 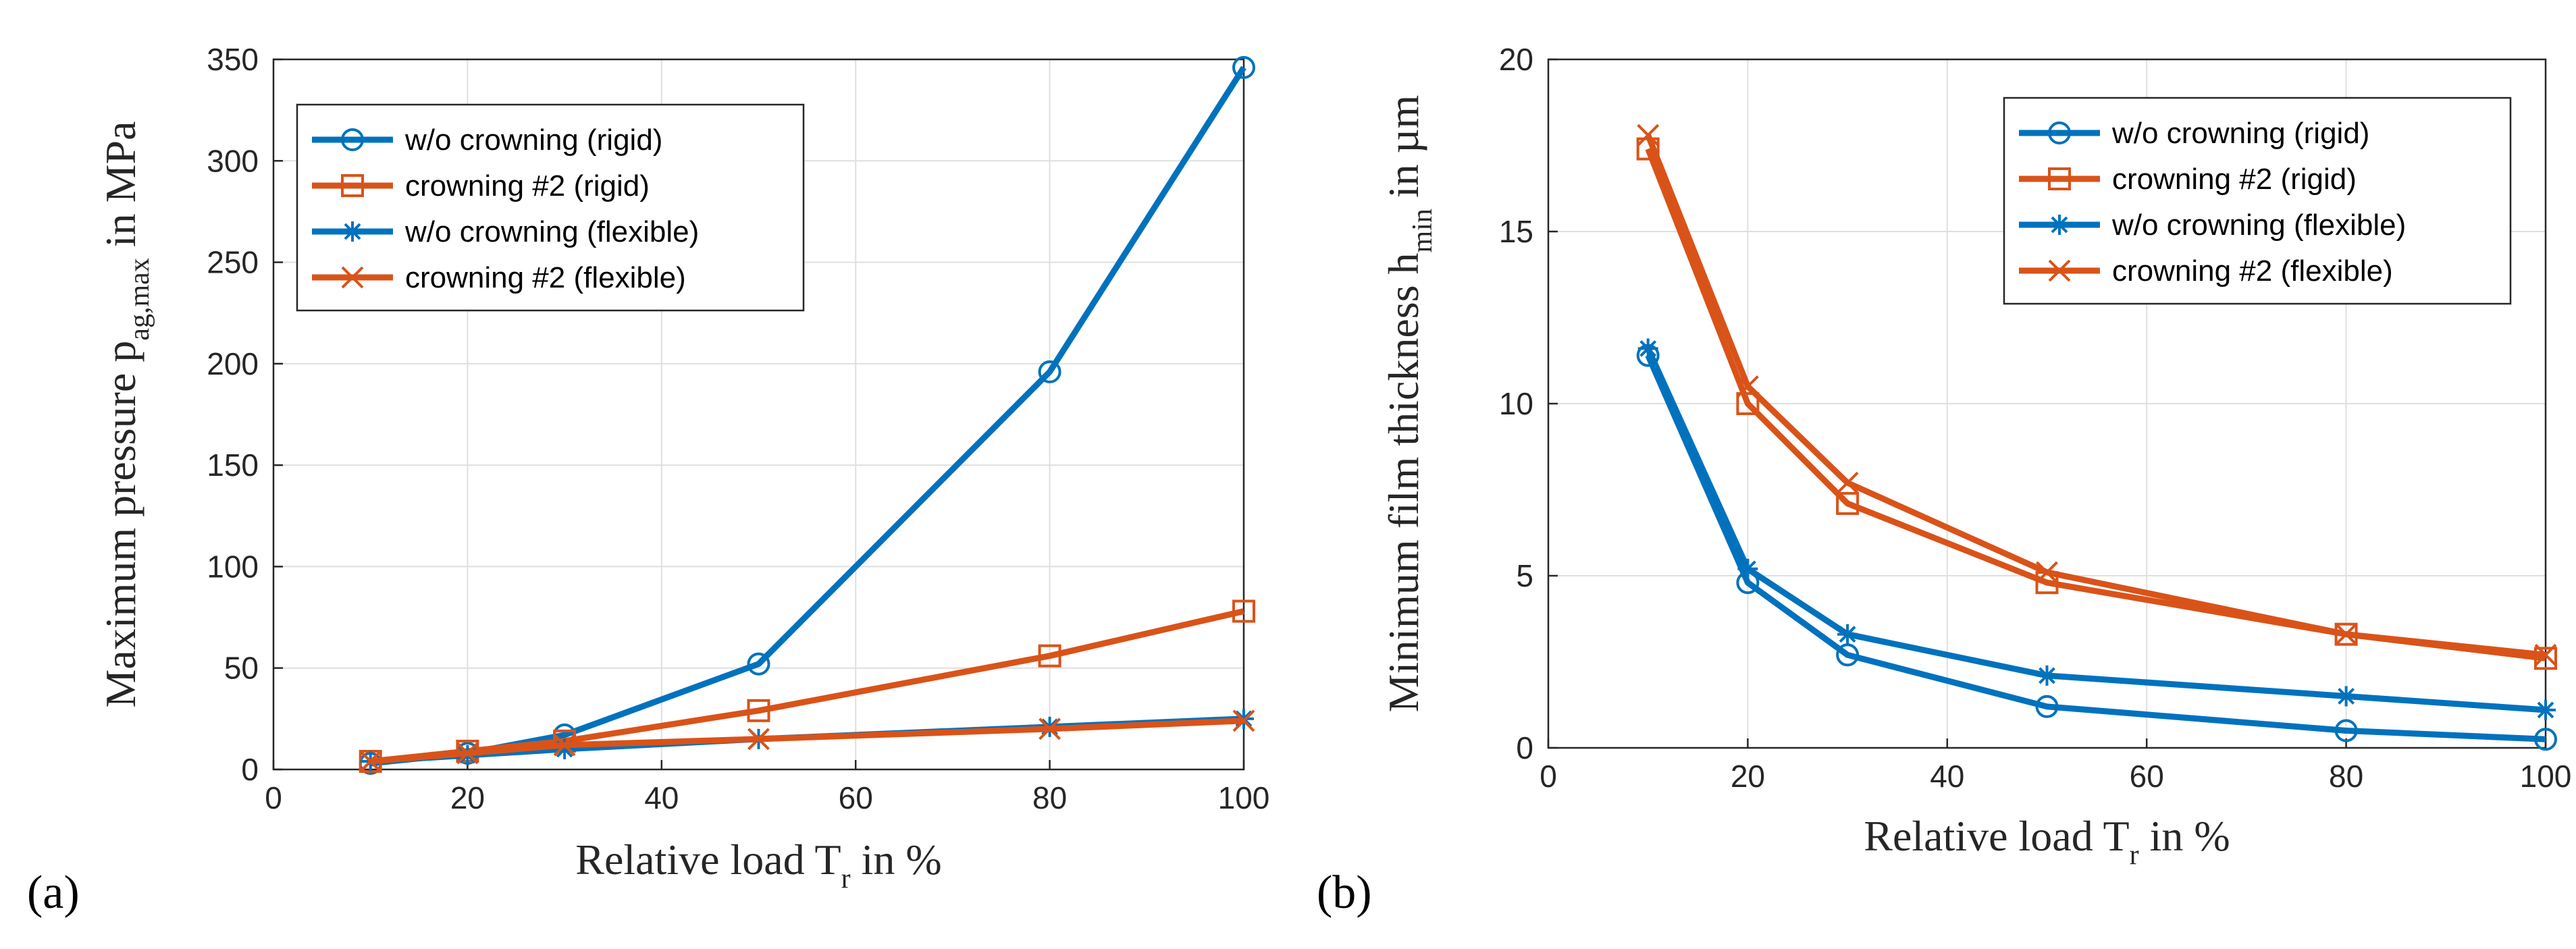 I want to click on y-tick-label: 100, so click(x=233, y=566).